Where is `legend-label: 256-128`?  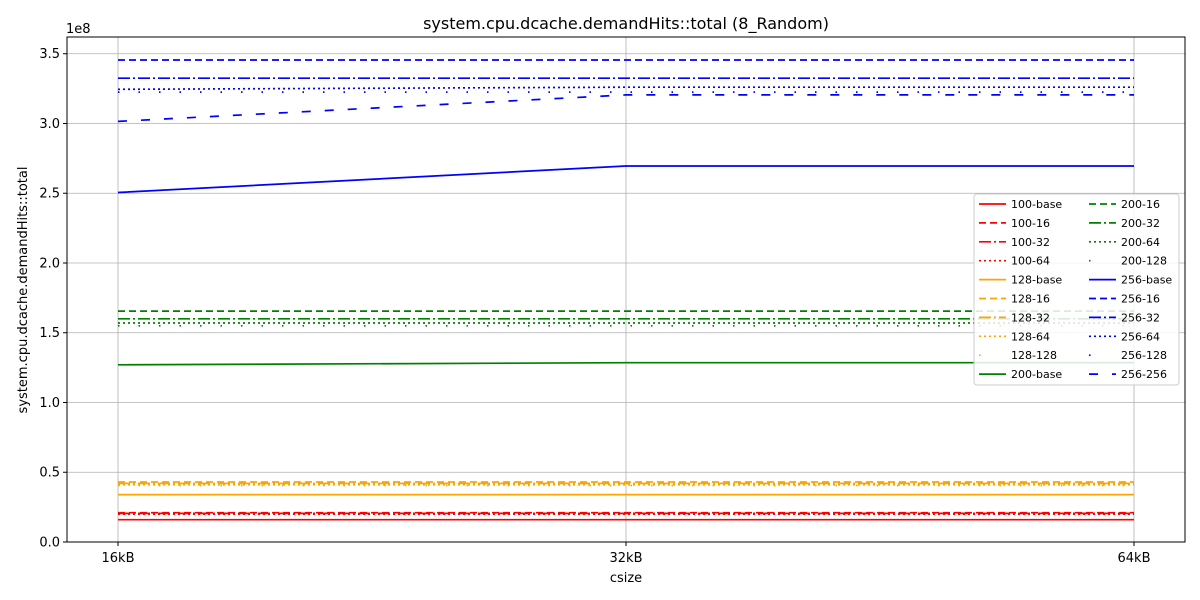
legend-label: 256-128 is located at coordinates (1144, 355).